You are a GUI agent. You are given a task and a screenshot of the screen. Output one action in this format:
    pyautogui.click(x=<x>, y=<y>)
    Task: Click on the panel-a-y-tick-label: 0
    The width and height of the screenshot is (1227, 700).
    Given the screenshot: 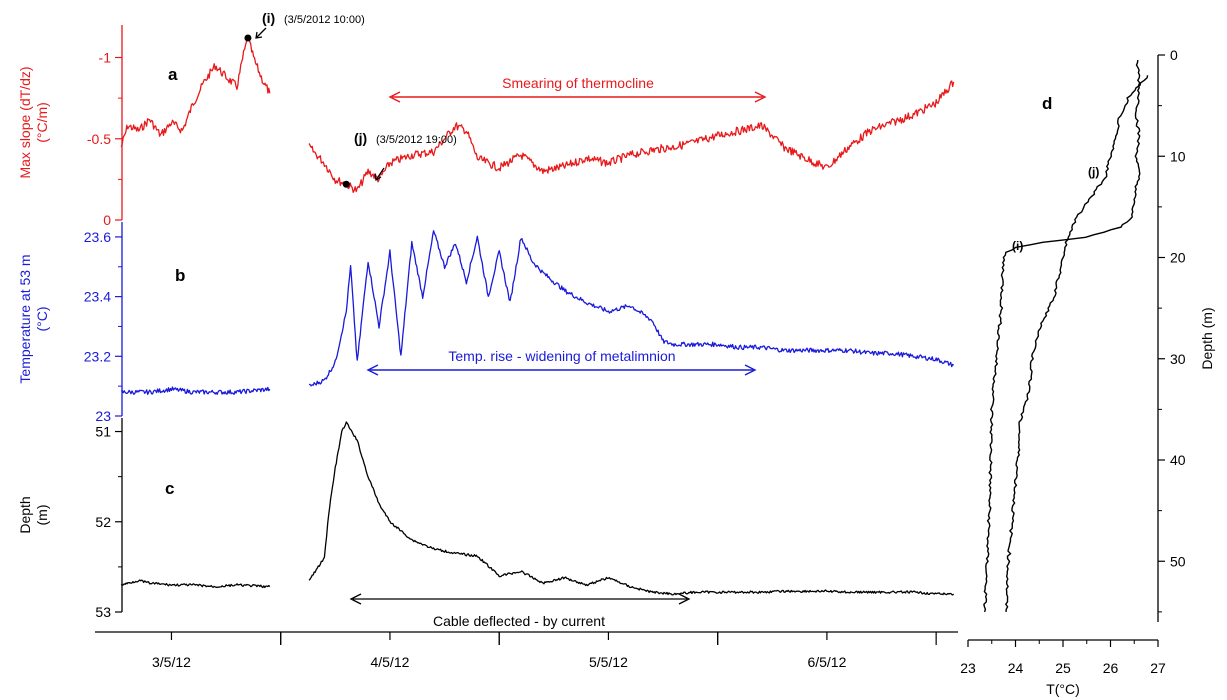 What is the action you would take?
    pyautogui.click(x=107, y=220)
    